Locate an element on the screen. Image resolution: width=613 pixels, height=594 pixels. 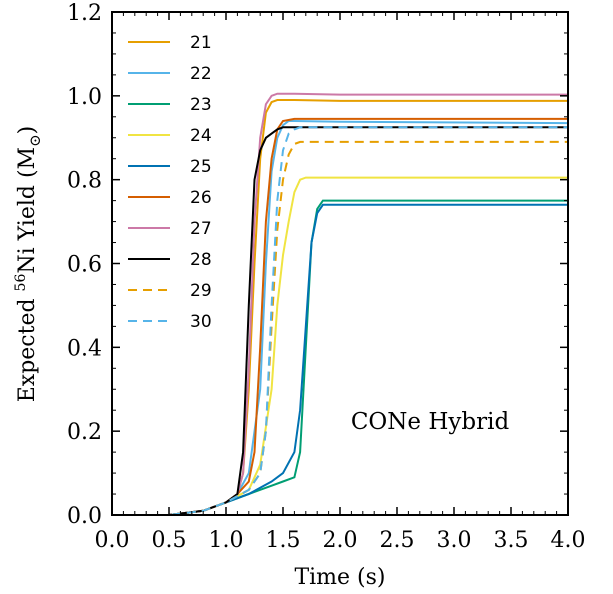
x-tick-label: 2.5 is located at coordinates (397, 540).